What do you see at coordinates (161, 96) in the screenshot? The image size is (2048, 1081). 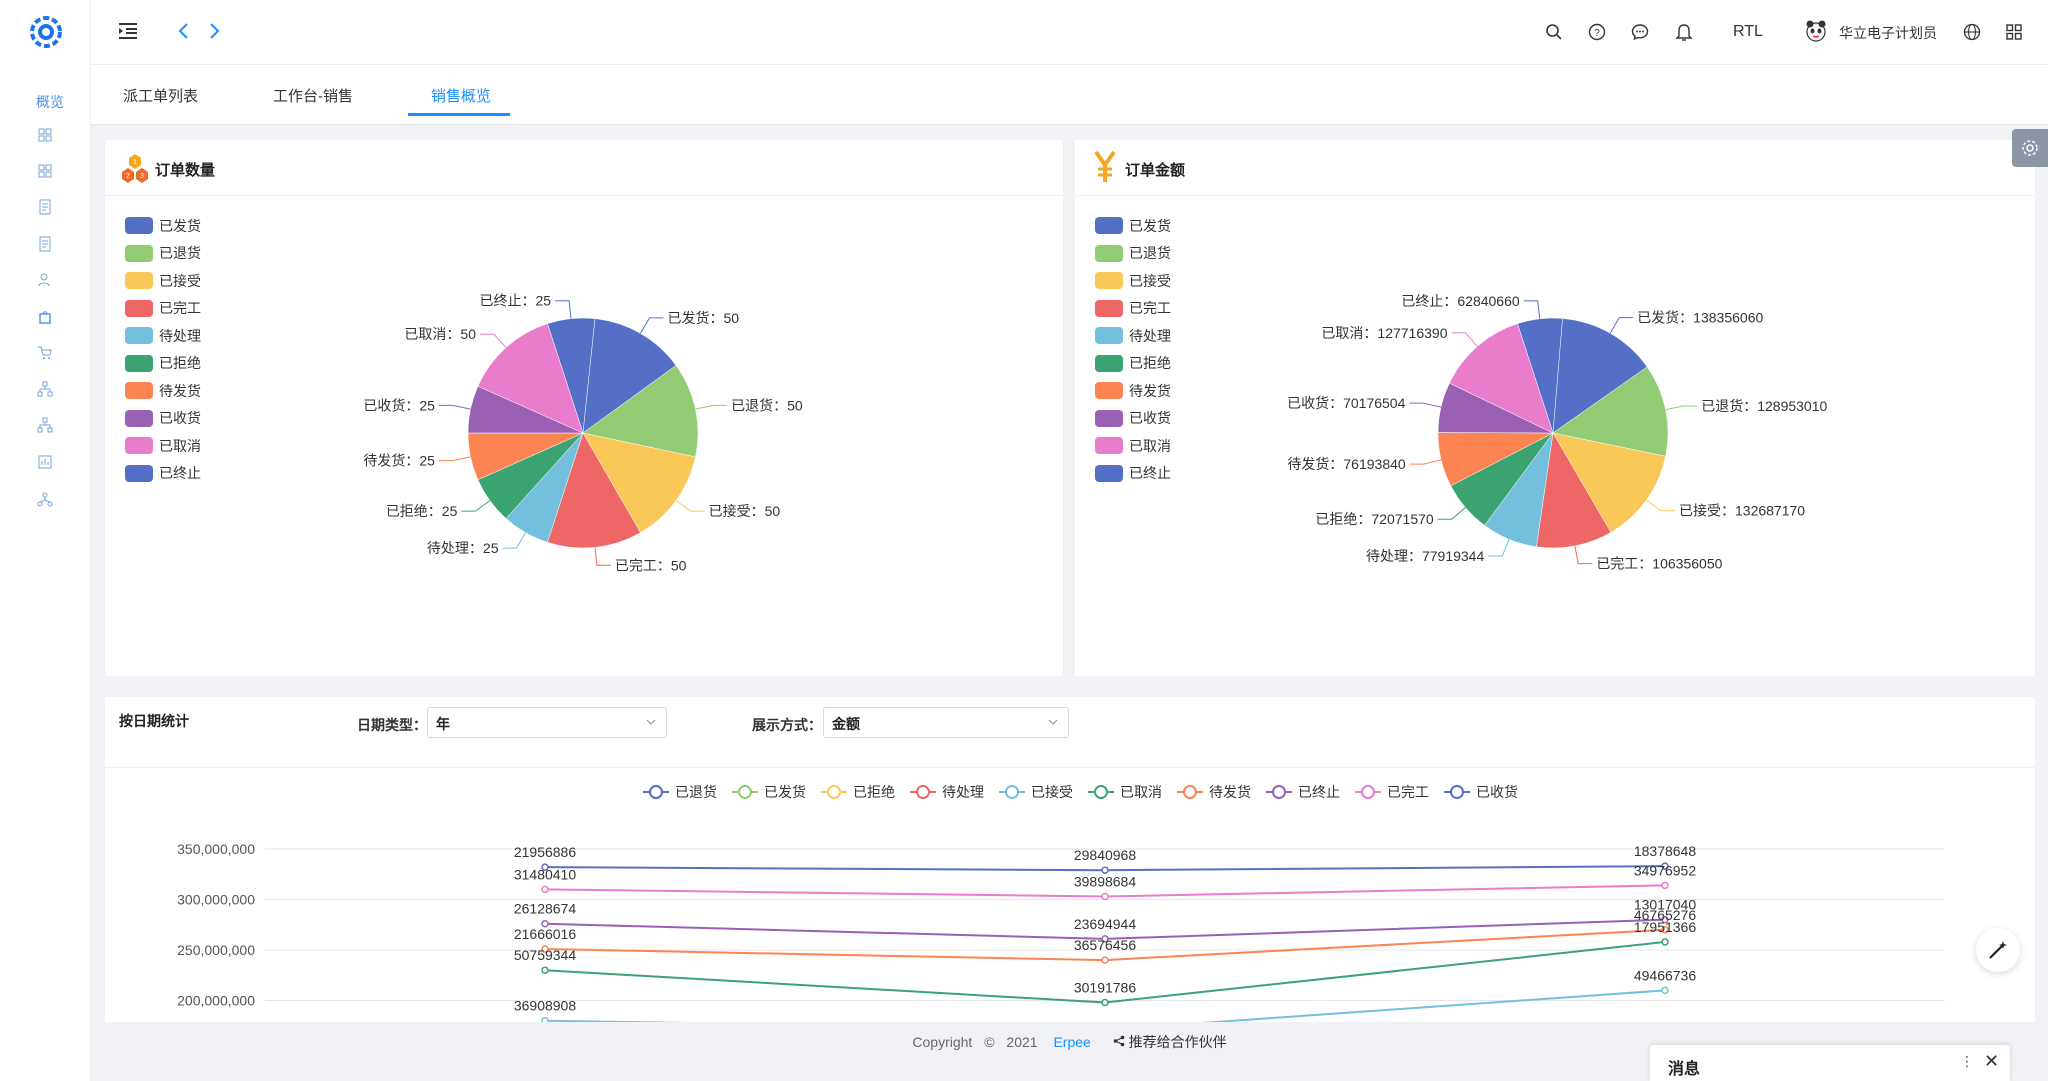 I see `tab-dispatch-list: 派工单列表` at bounding box center [161, 96].